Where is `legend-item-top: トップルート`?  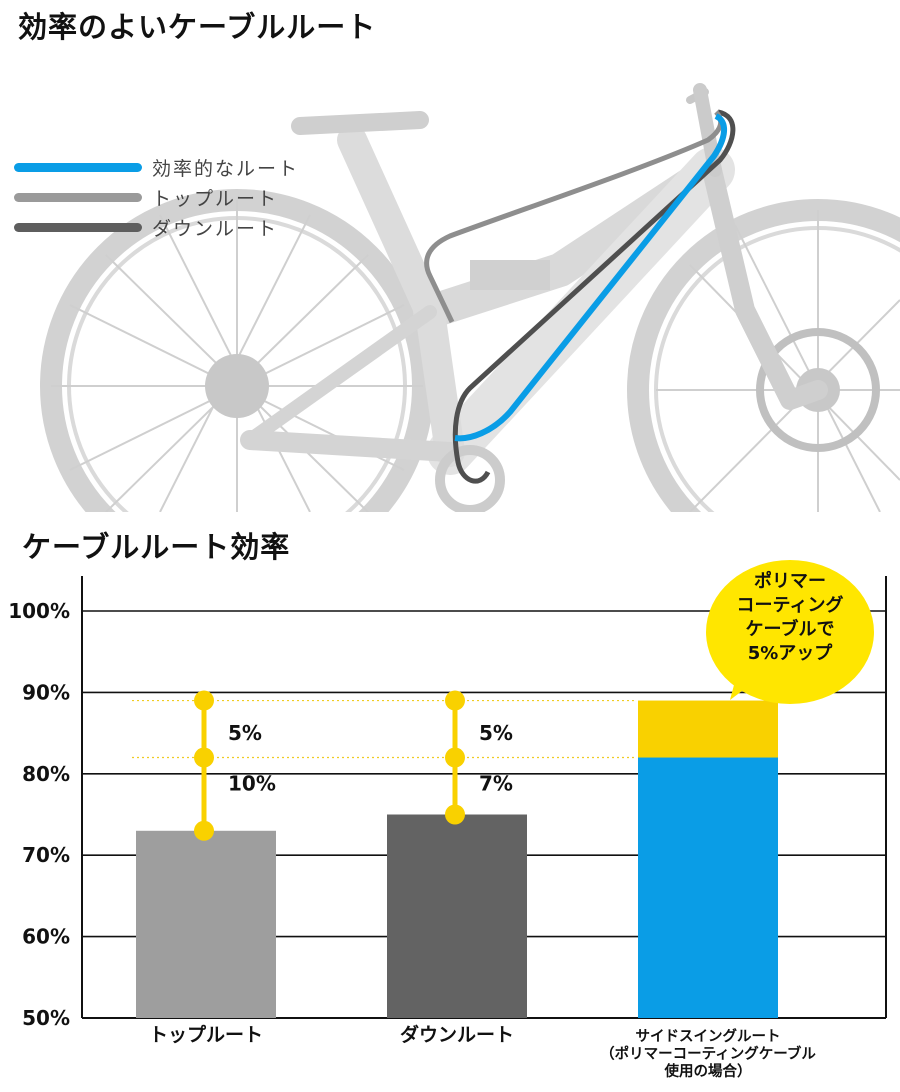 legend-item-top: トップルート is located at coordinates (156, 197).